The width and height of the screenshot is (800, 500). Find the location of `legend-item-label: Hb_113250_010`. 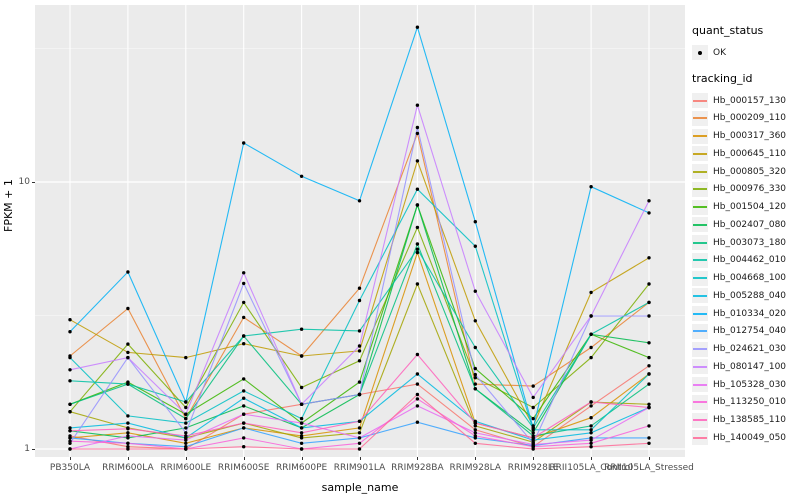

legend-item-label: Hb_113250_010 is located at coordinates (750, 402).